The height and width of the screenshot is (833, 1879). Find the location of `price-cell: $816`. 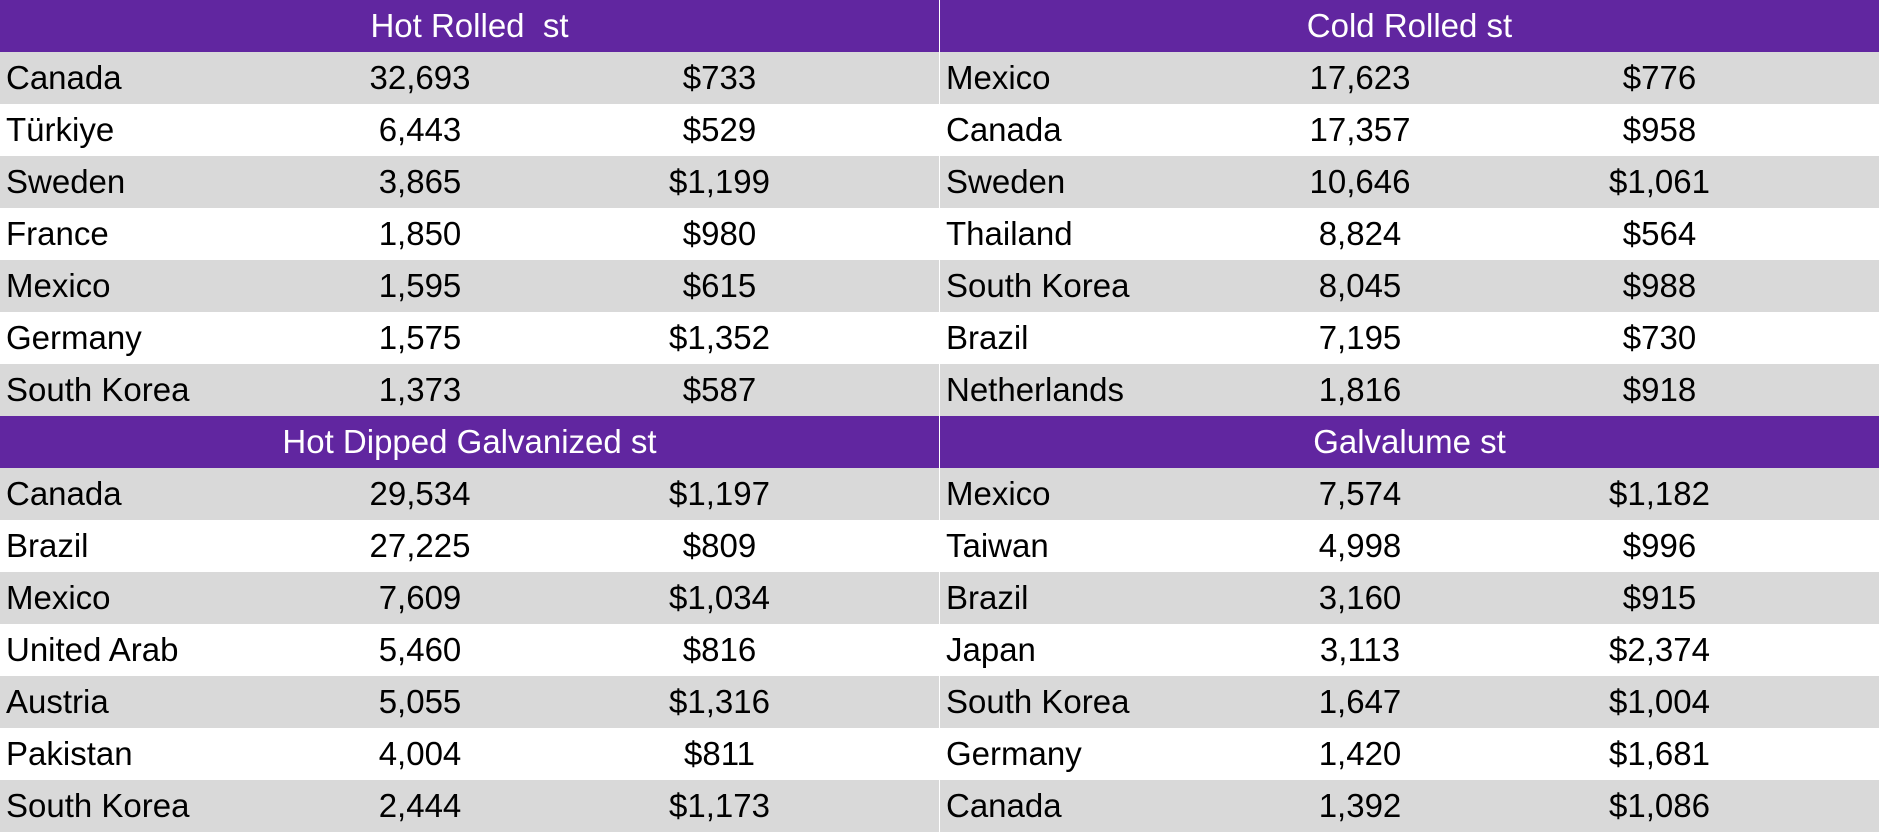

price-cell: $816 is located at coordinates (719, 649).